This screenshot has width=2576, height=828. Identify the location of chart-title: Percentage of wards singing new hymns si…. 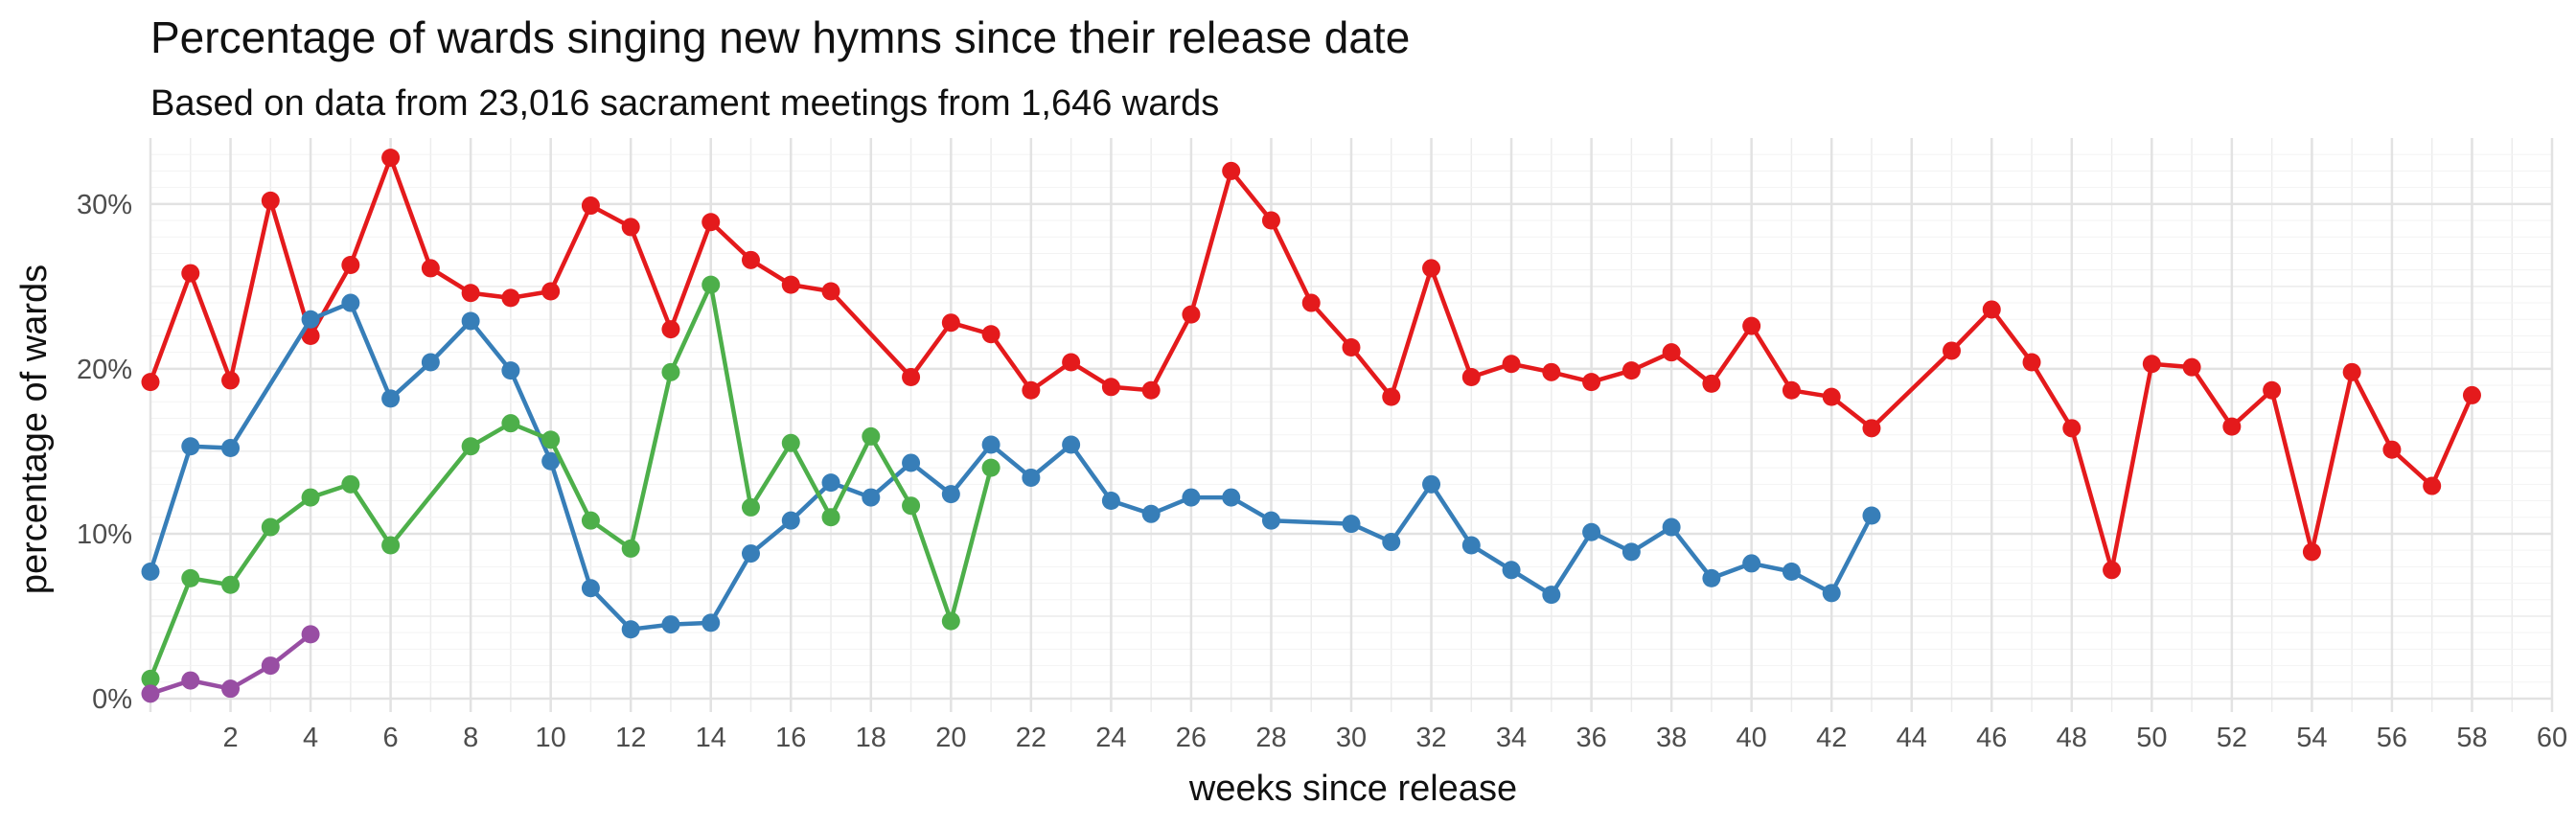
(780, 37).